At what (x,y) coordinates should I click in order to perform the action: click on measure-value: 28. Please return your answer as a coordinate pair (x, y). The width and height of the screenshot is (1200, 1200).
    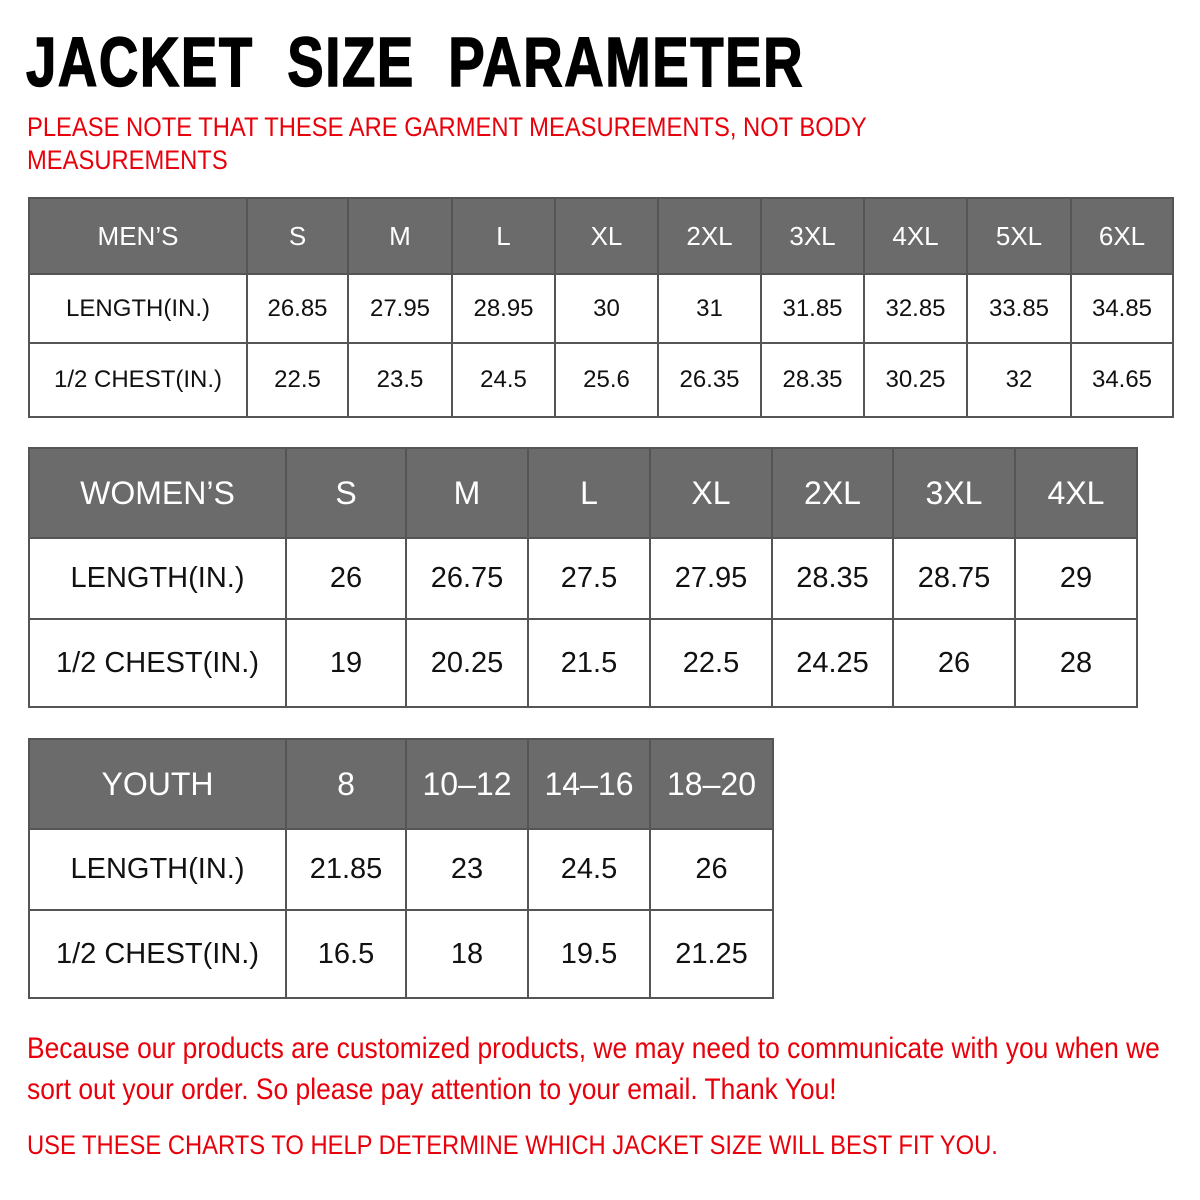
    Looking at the image, I should click on (1076, 663).